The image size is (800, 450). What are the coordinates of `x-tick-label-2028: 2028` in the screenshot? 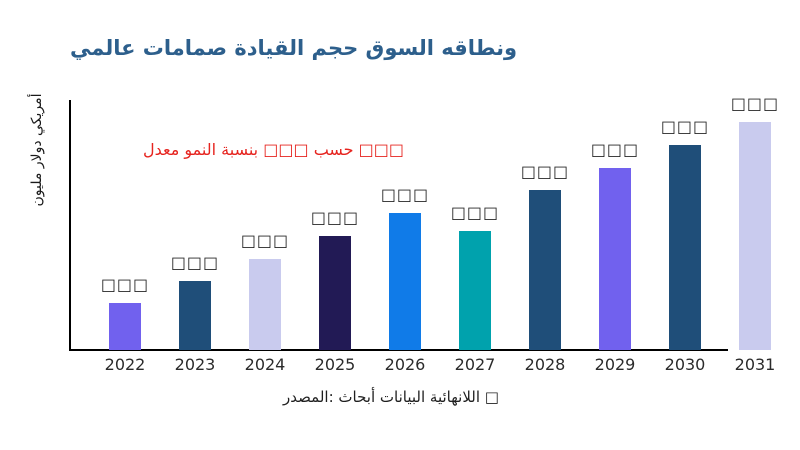 It's located at (545, 364).